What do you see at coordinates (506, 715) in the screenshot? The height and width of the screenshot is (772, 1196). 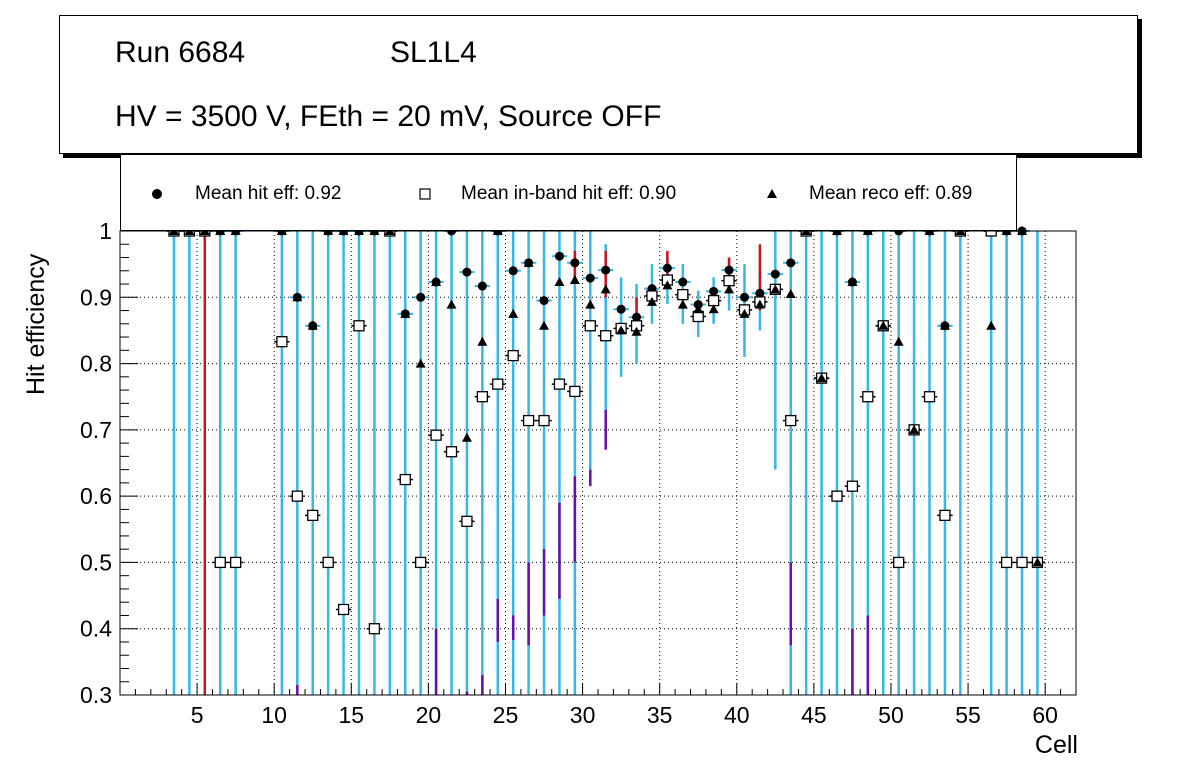 I see `x-tick-label: 25` at bounding box center [506, 715].